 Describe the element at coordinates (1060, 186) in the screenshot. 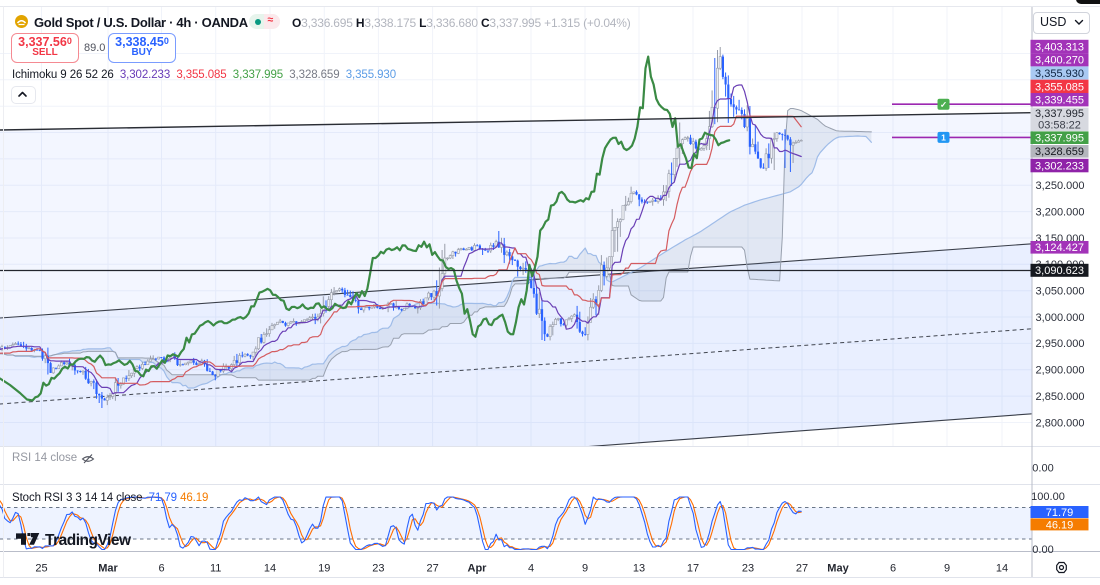

I see `svg-text: 3,250.000` at that location.